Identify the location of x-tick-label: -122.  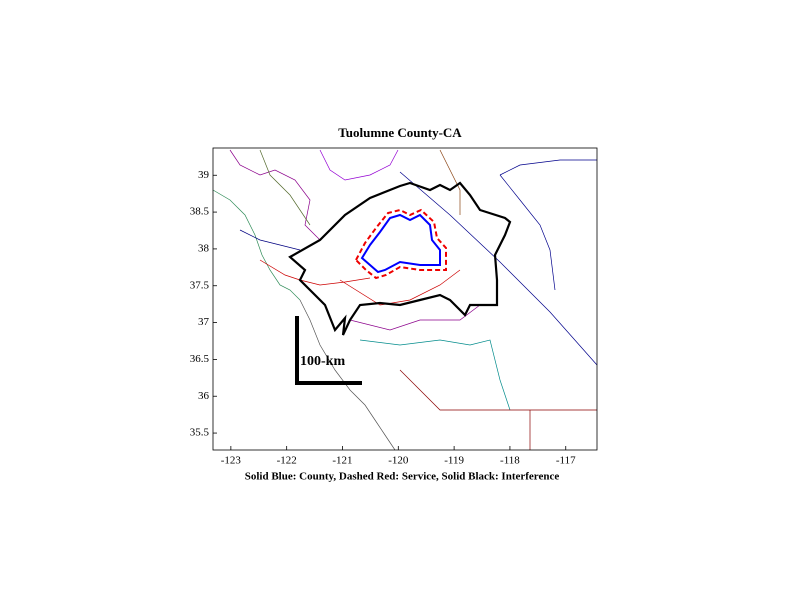
(287, 461).